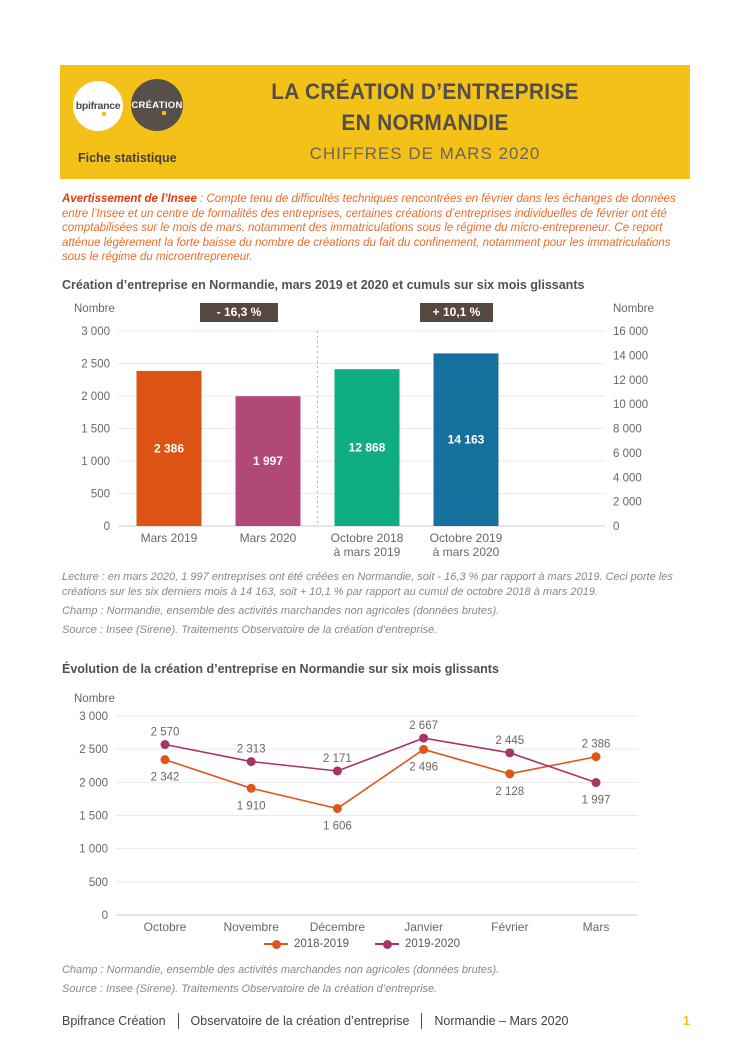 This screenshot has width=750, height=1060. What do you see at coordinates (94, 699) in the screenshot?
I see `line-axis-unit: Nombre` at bounding box center [94, 699].